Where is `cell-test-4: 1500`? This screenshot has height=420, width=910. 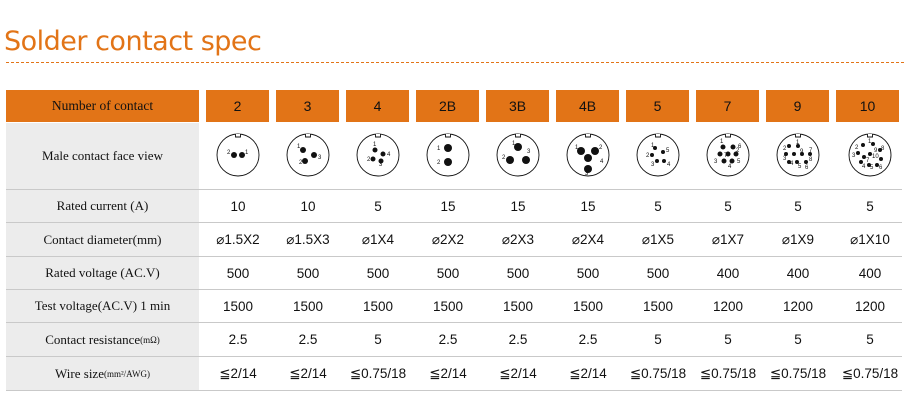
cell-test-4: 1500 is located at coordinates (518, 306).